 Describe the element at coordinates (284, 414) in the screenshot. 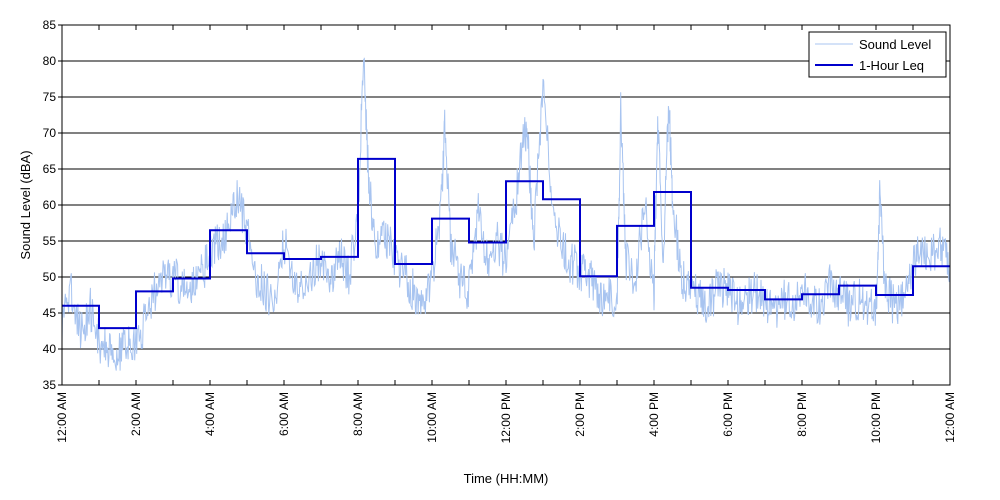

I see `x-tick-label: 6:00 AM` at that location.